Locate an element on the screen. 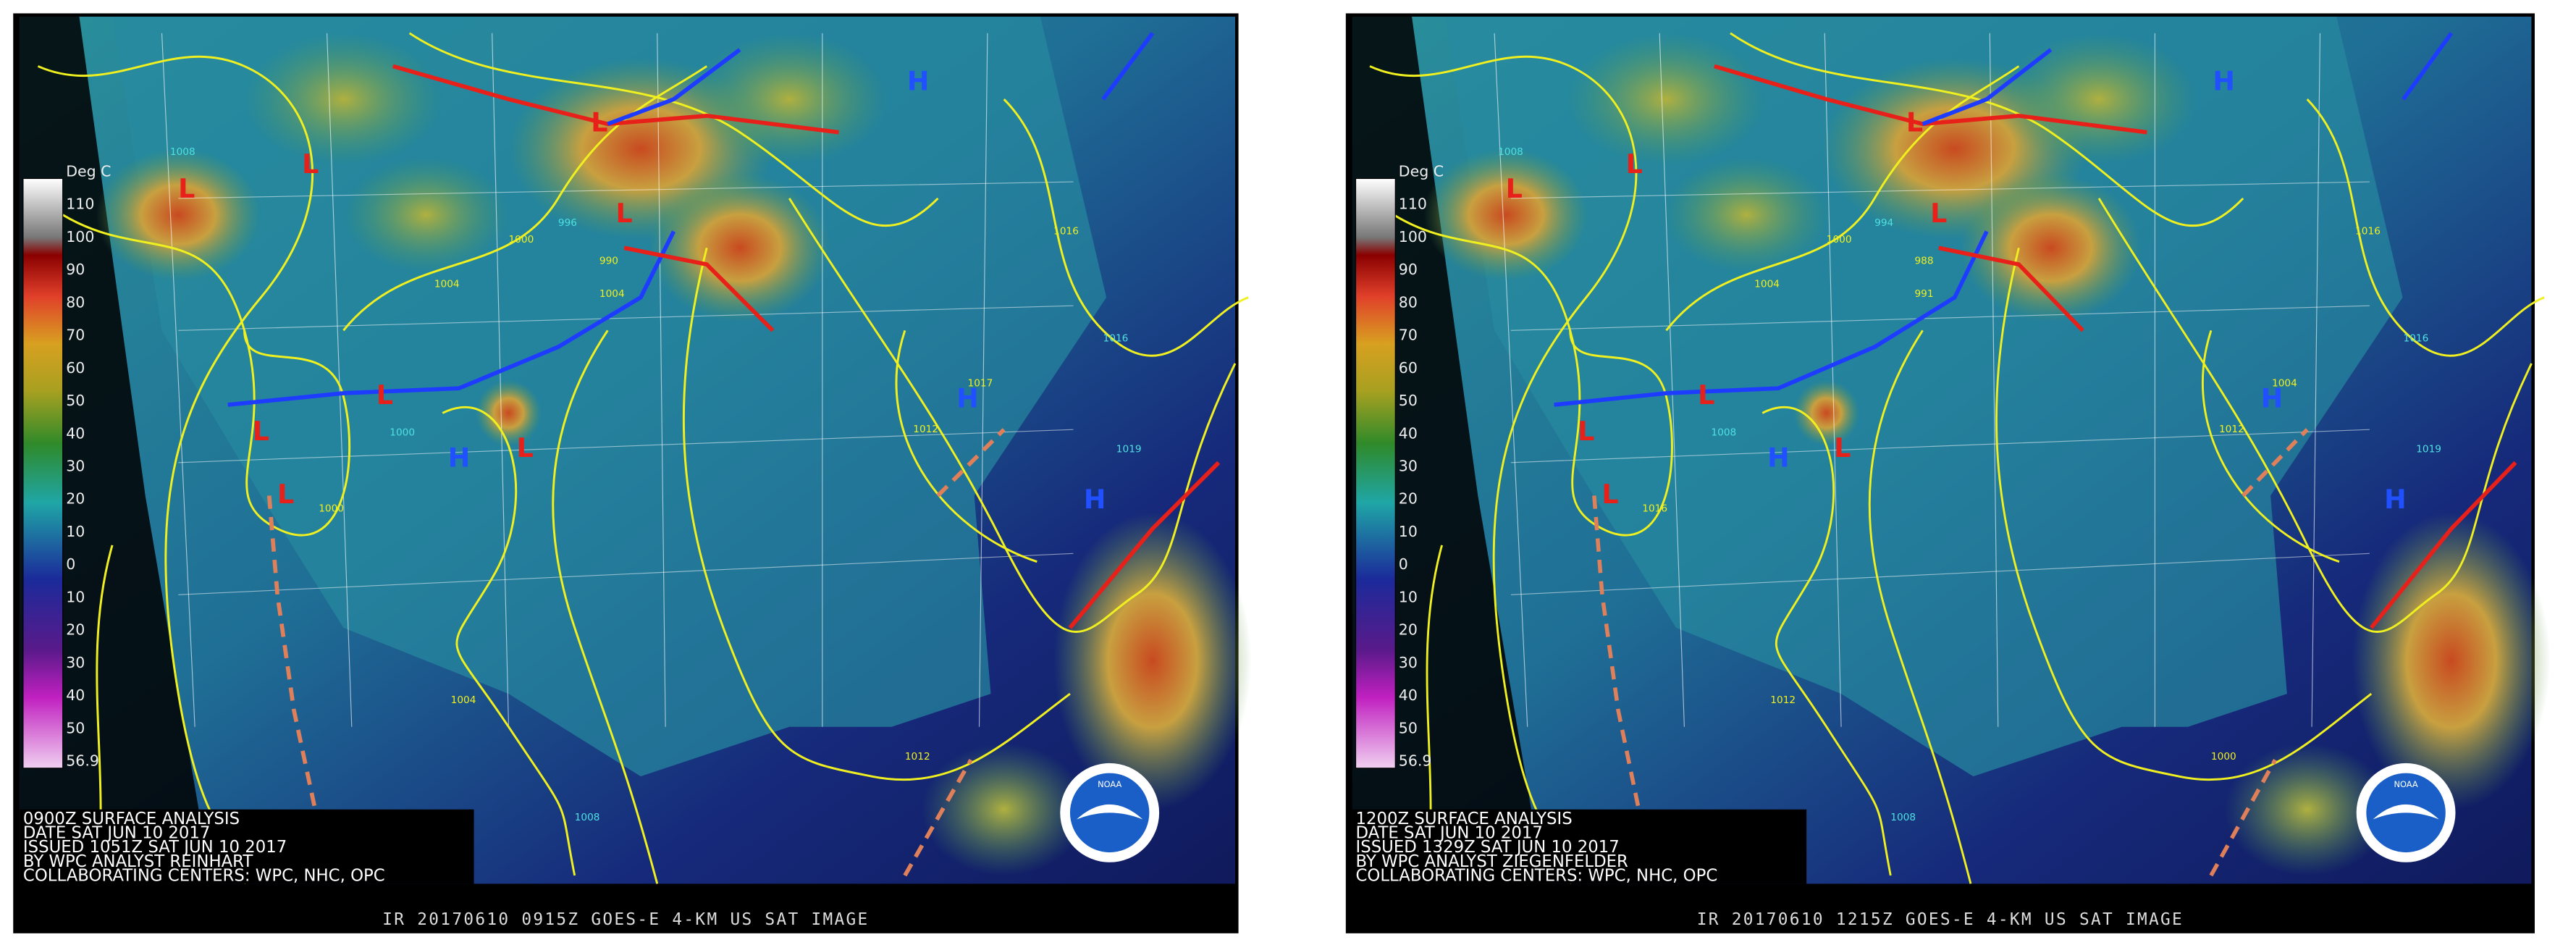 Image resolution: width=2576 pixels, height=945 pixels. pressure-label: 1017 is located at coordinates (980, 383).